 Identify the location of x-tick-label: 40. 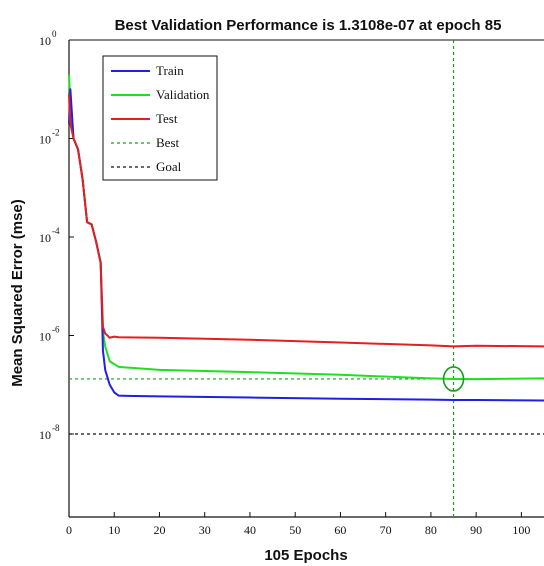
(250, 530).